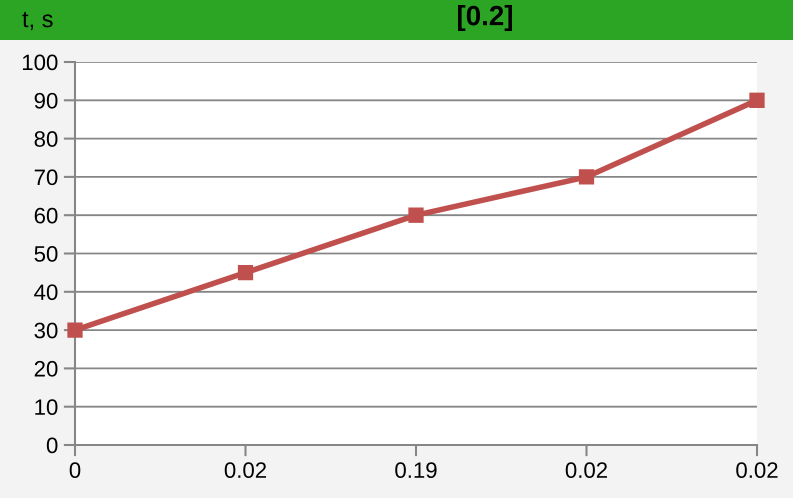 The image size is (793, 498). I want to click on y-tick-label: 30, so click(46, 330).